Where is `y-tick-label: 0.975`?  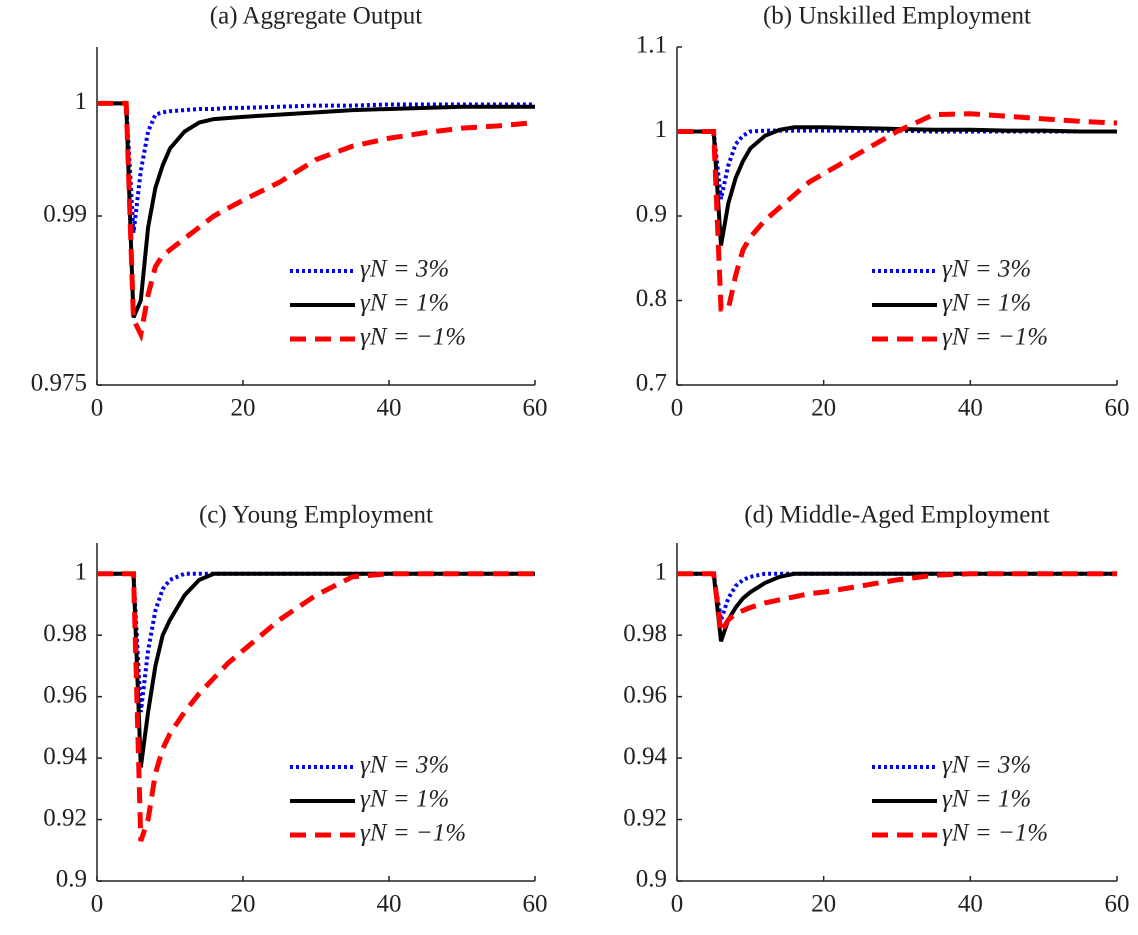
y-tick-label: 0.975 is located at coordinates (59, 383).